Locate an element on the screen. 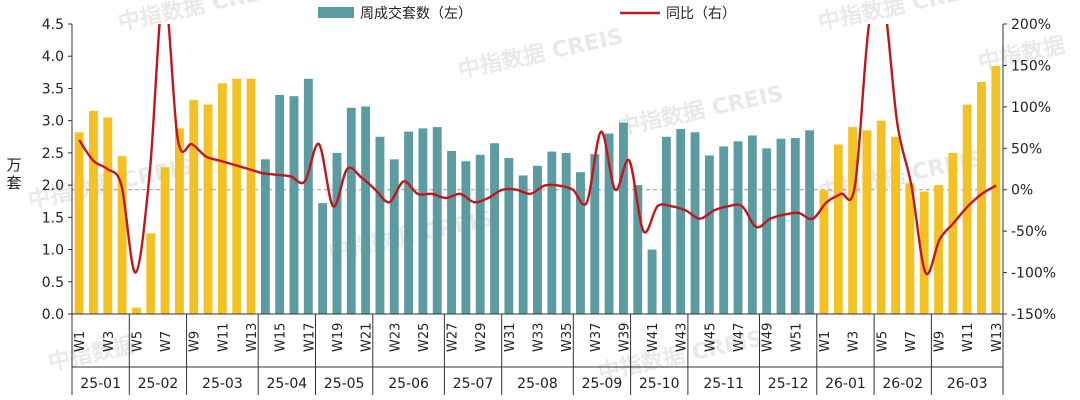 The image size is (1080, 400). x-tick-label: W29 is located at coordinates (481, 337).